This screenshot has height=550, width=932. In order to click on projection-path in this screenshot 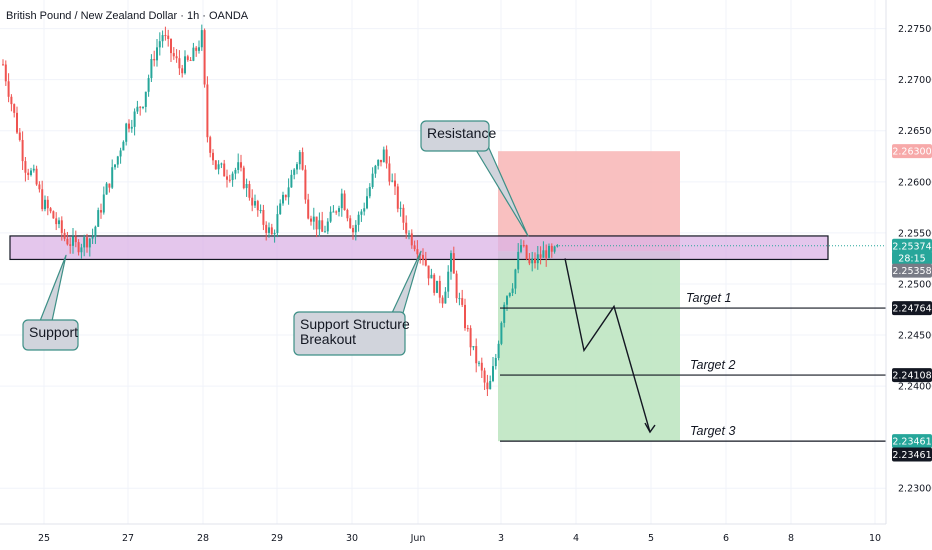, I will do `click(607, 345)`.